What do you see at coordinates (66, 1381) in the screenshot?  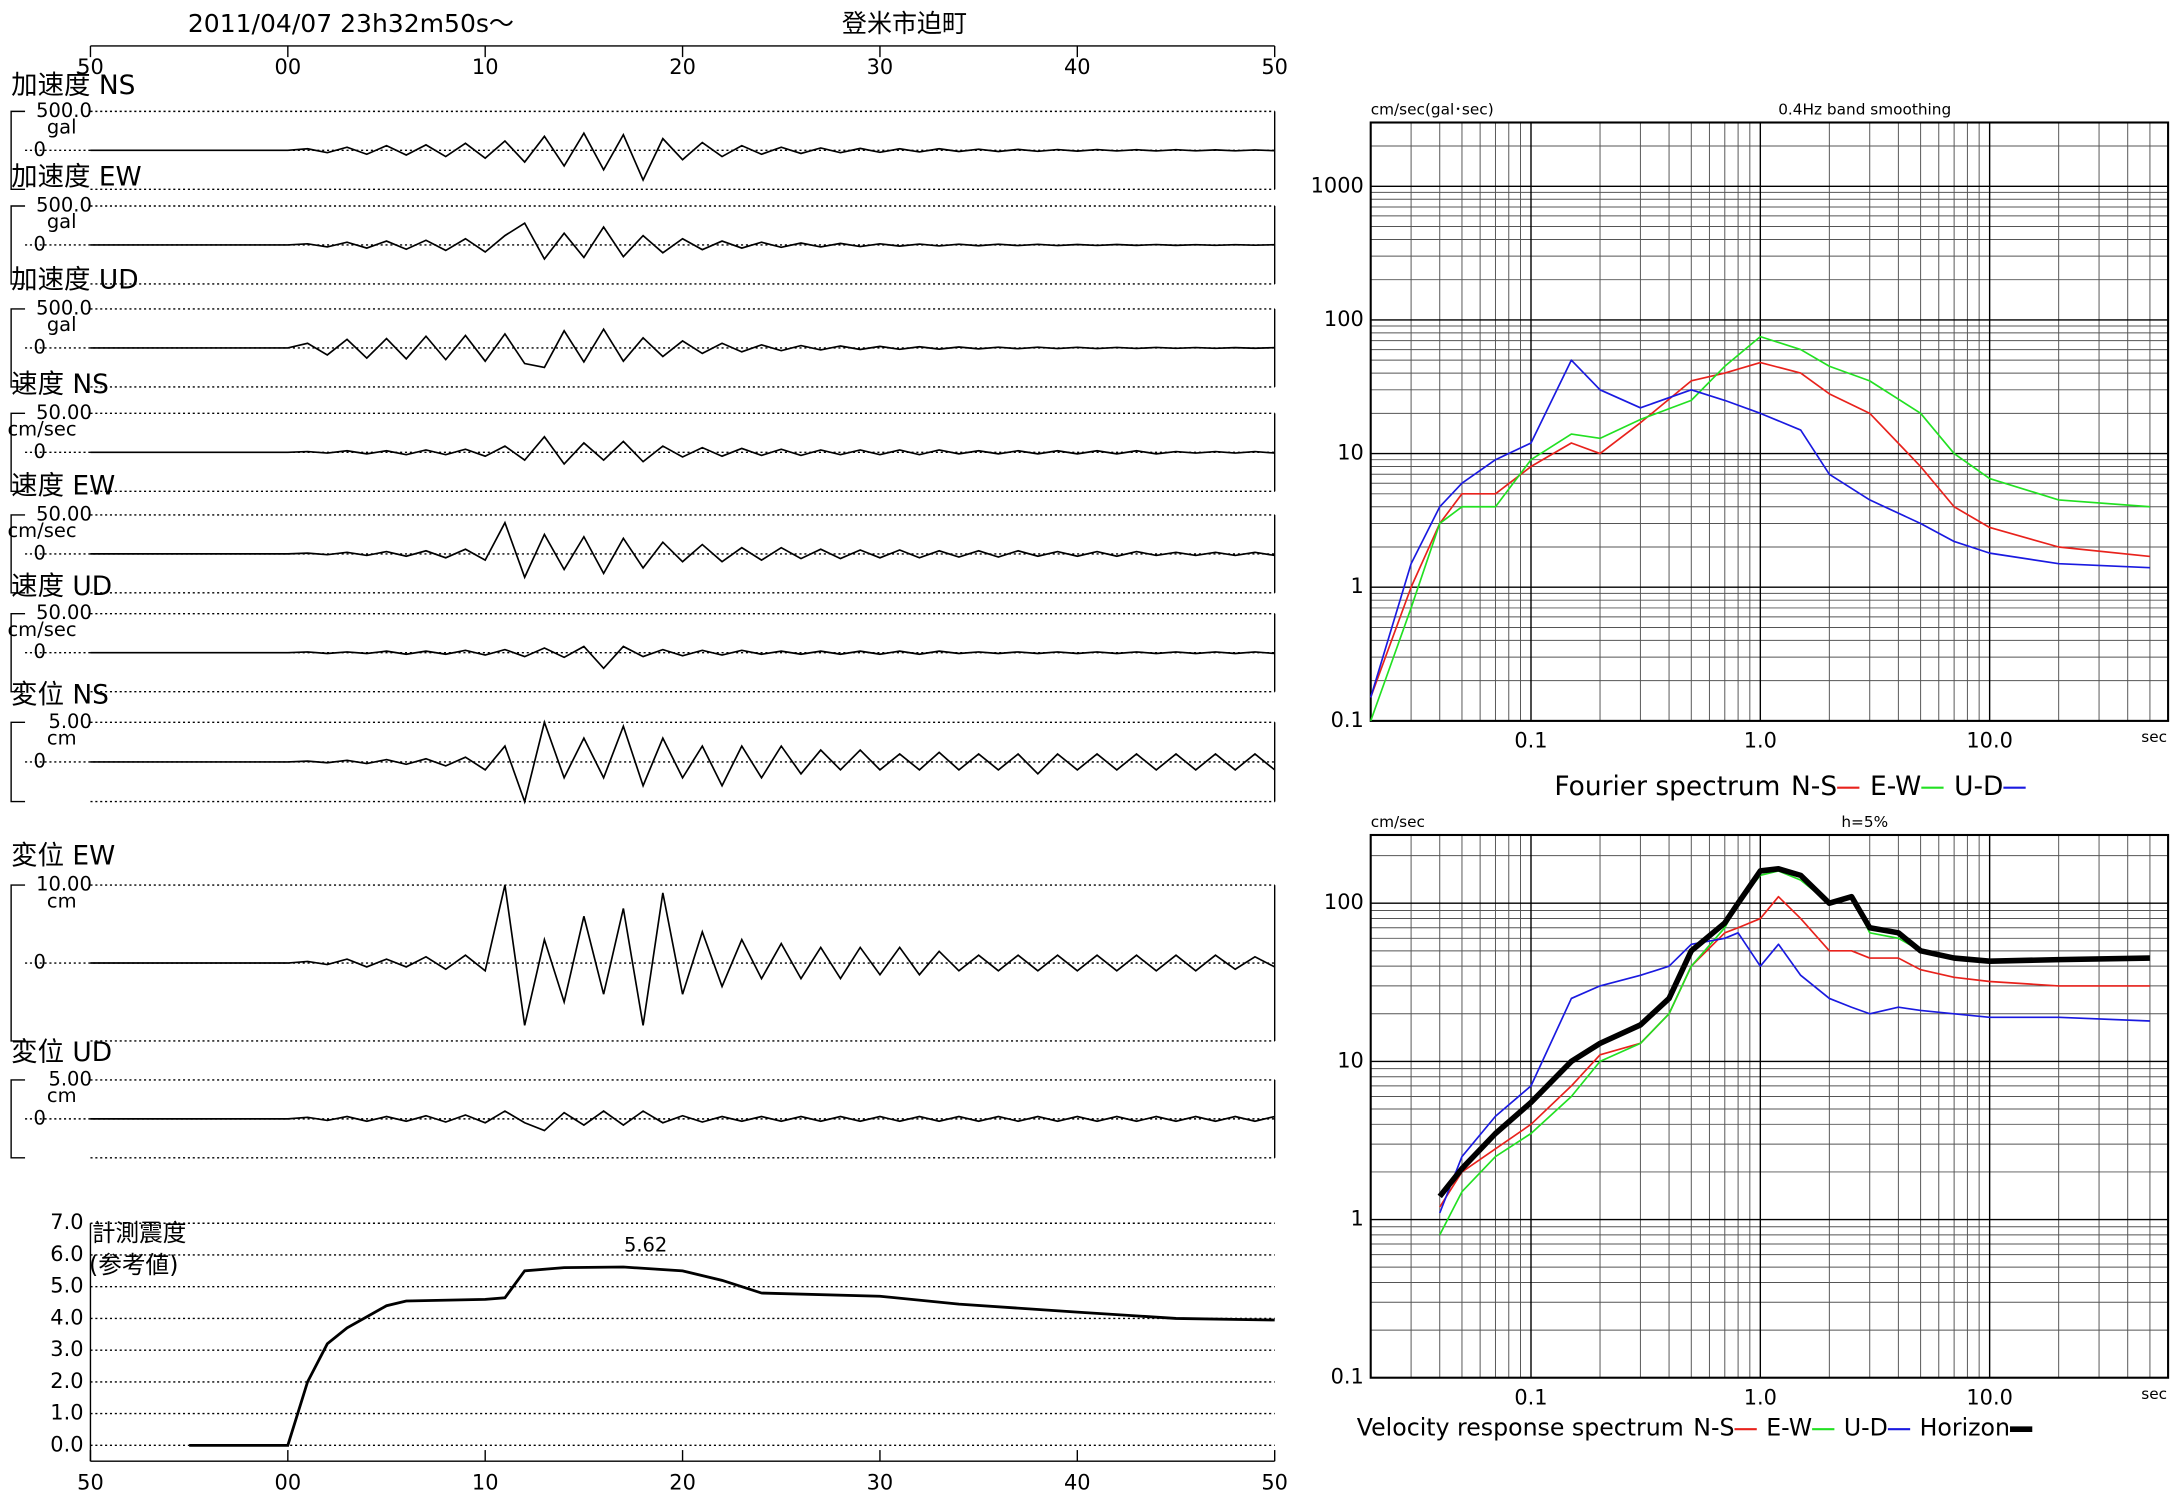 I see `y-tick-label: 2.0` at bounding box center [66, 1381].